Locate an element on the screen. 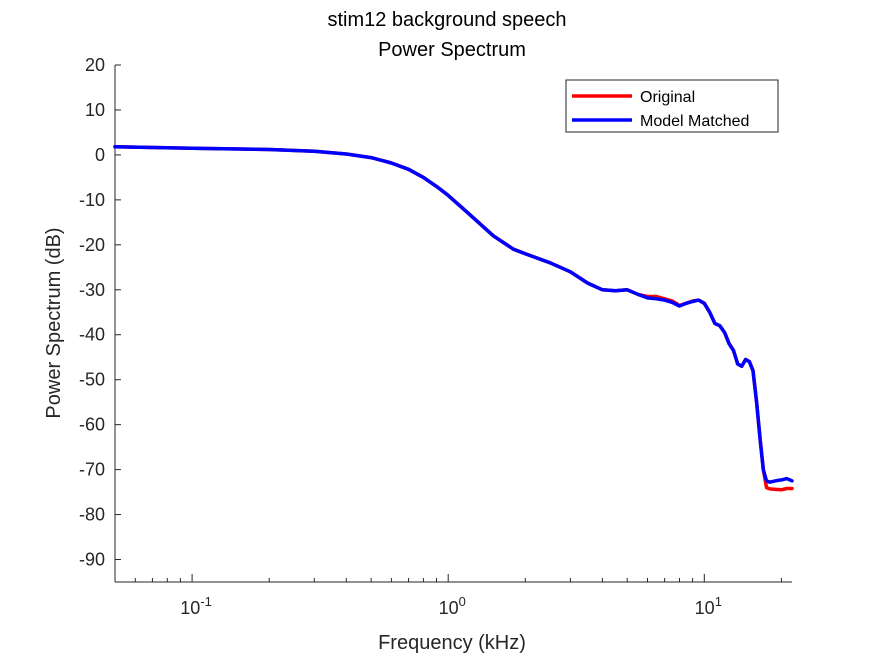 This screenshot has height=656, width=875. x-axis-label: Frequency (kHz) is located at coordinates (452, 643).